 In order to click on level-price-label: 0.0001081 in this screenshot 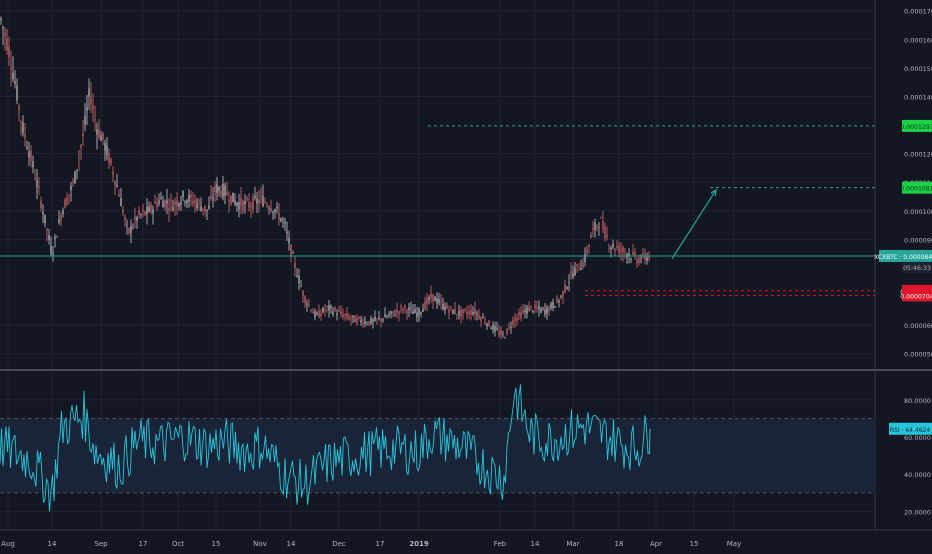, I will do `click(916, 189)`.